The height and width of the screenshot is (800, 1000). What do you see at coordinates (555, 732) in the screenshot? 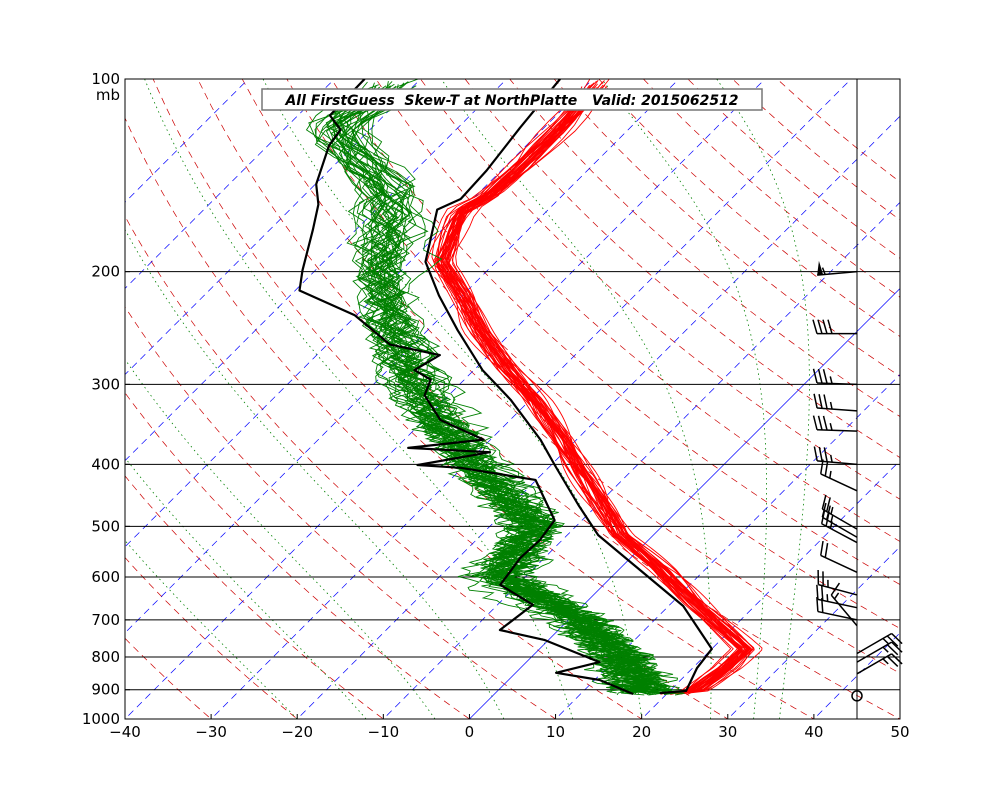
I see `x-tick-label: 10` at bounding box center [555, 732].